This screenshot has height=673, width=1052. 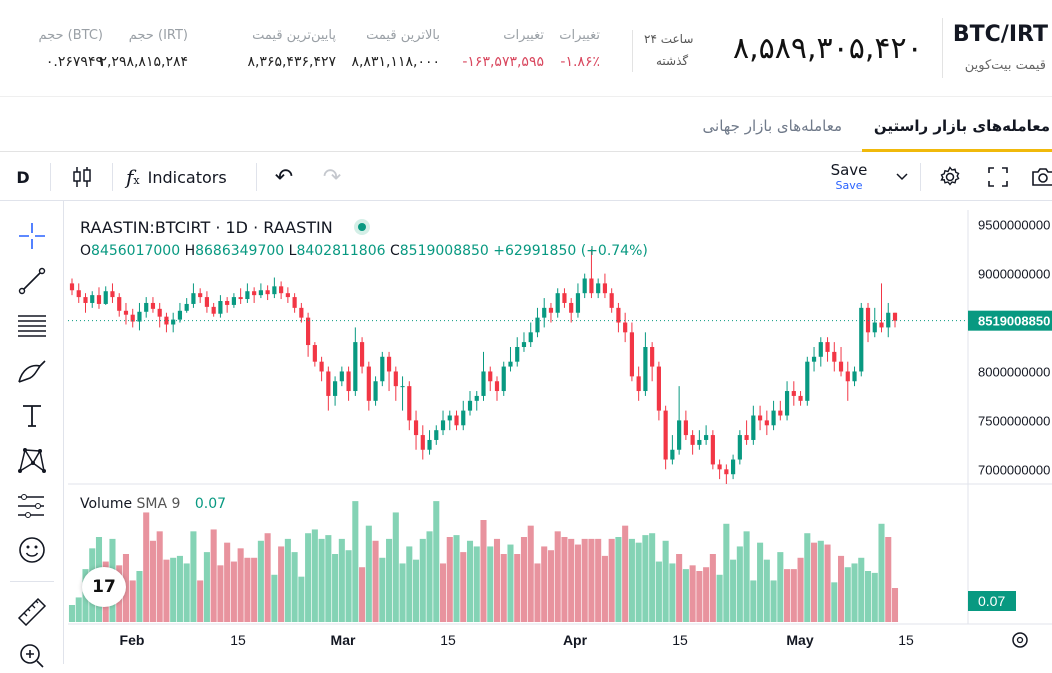 I want to click on tab-global-trades: معامله‌های بازار جهانی, so click(x=772, y=126).